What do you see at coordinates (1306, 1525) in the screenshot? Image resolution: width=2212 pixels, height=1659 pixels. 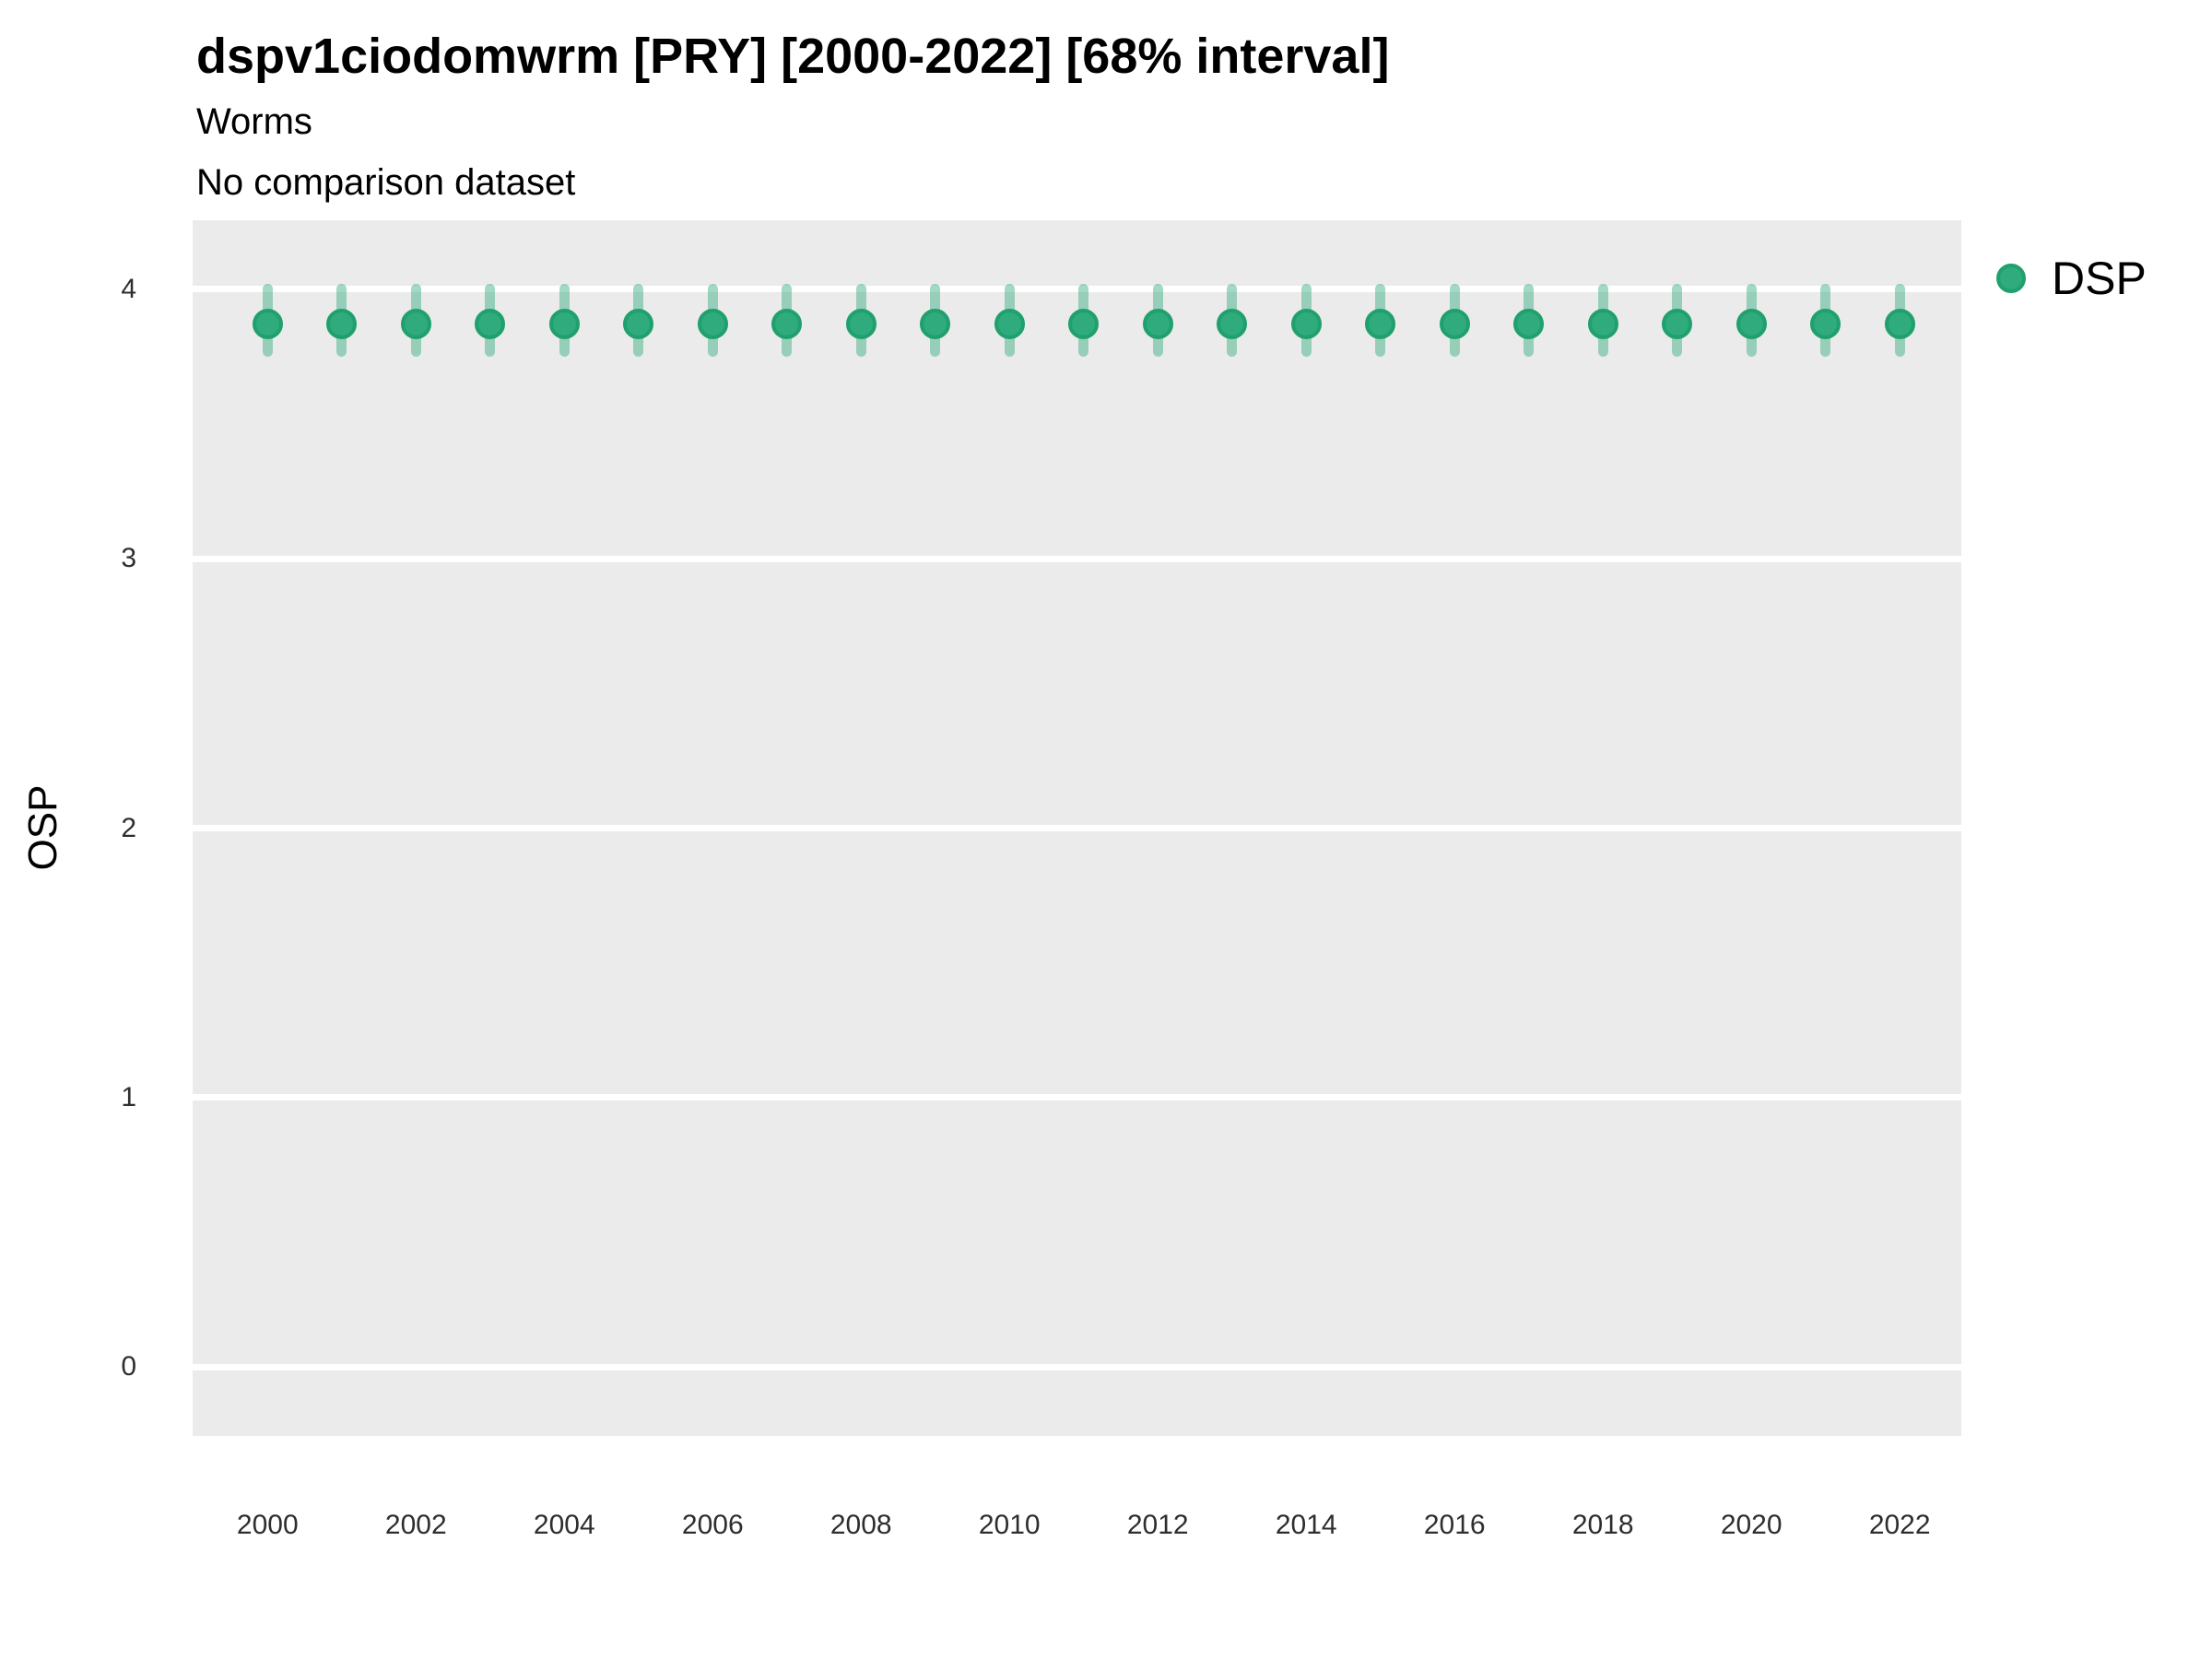 I see `x-tick-label: 2014` at bounding box center [1306, 1525].